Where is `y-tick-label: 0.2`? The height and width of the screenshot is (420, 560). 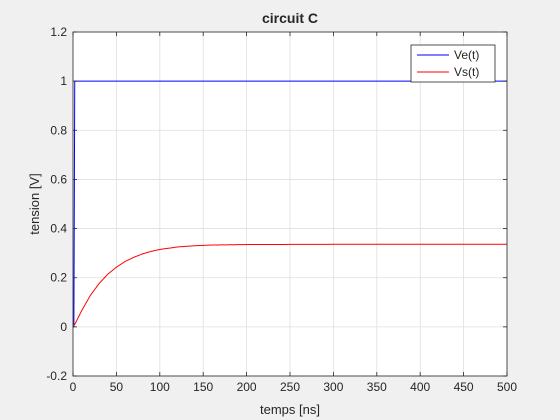 y-tick-label: 0.2 is located at coordinates (58, 278).